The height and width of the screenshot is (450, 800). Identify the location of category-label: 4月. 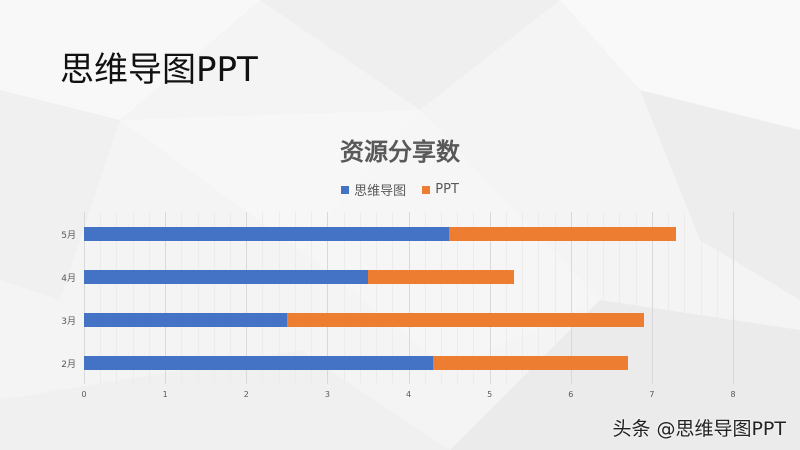
(68, 278).